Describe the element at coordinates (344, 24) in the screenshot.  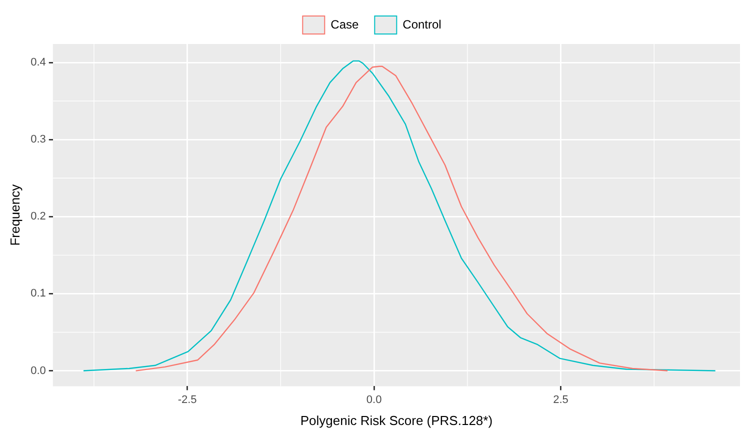
I see `legend-label: Case` at that location.